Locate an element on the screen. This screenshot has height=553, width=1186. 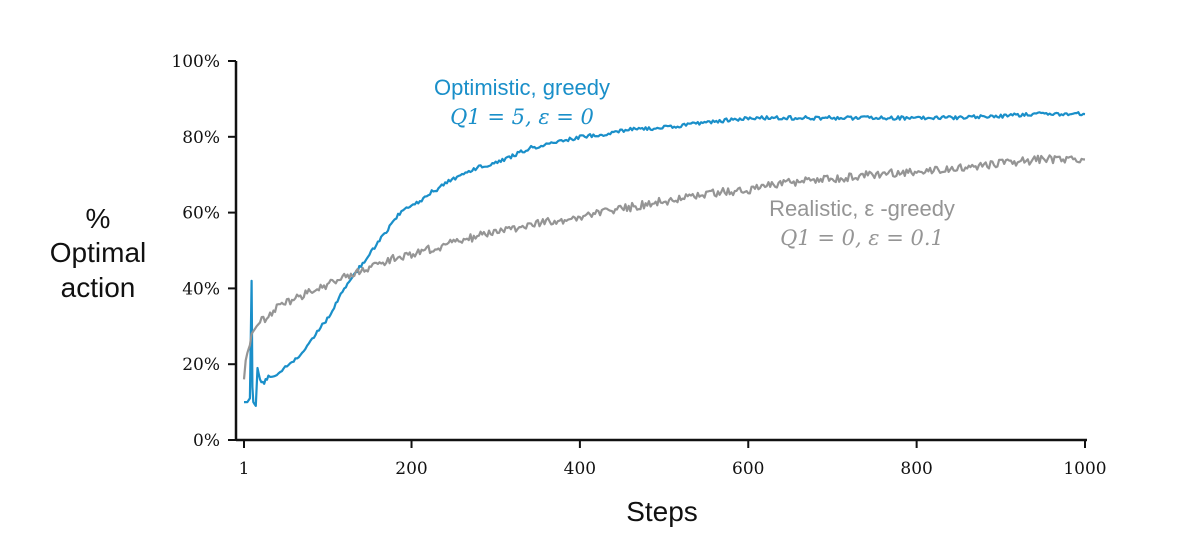
y-tick-label: 80% is located at coordinates (201, 138).